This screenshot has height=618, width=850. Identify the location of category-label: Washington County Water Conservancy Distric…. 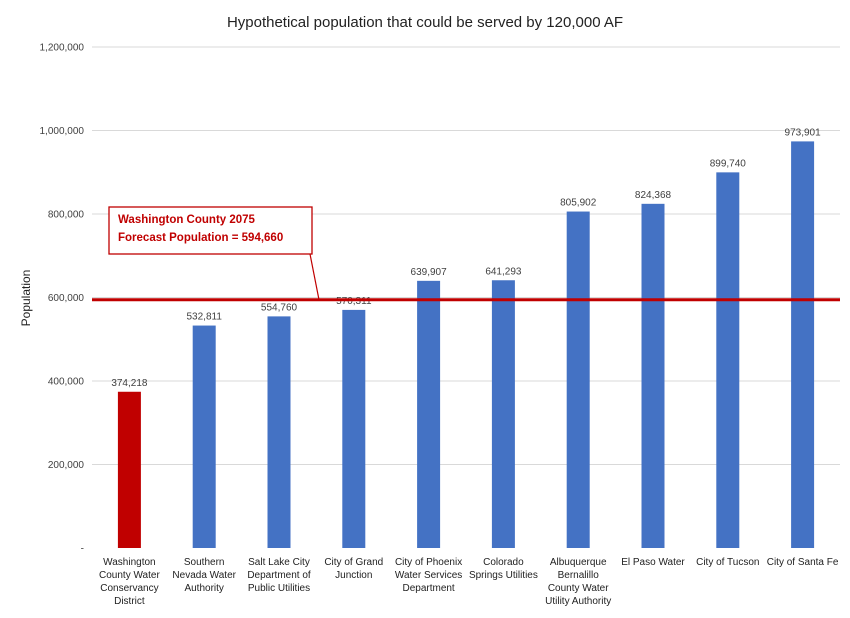
(129, 582).